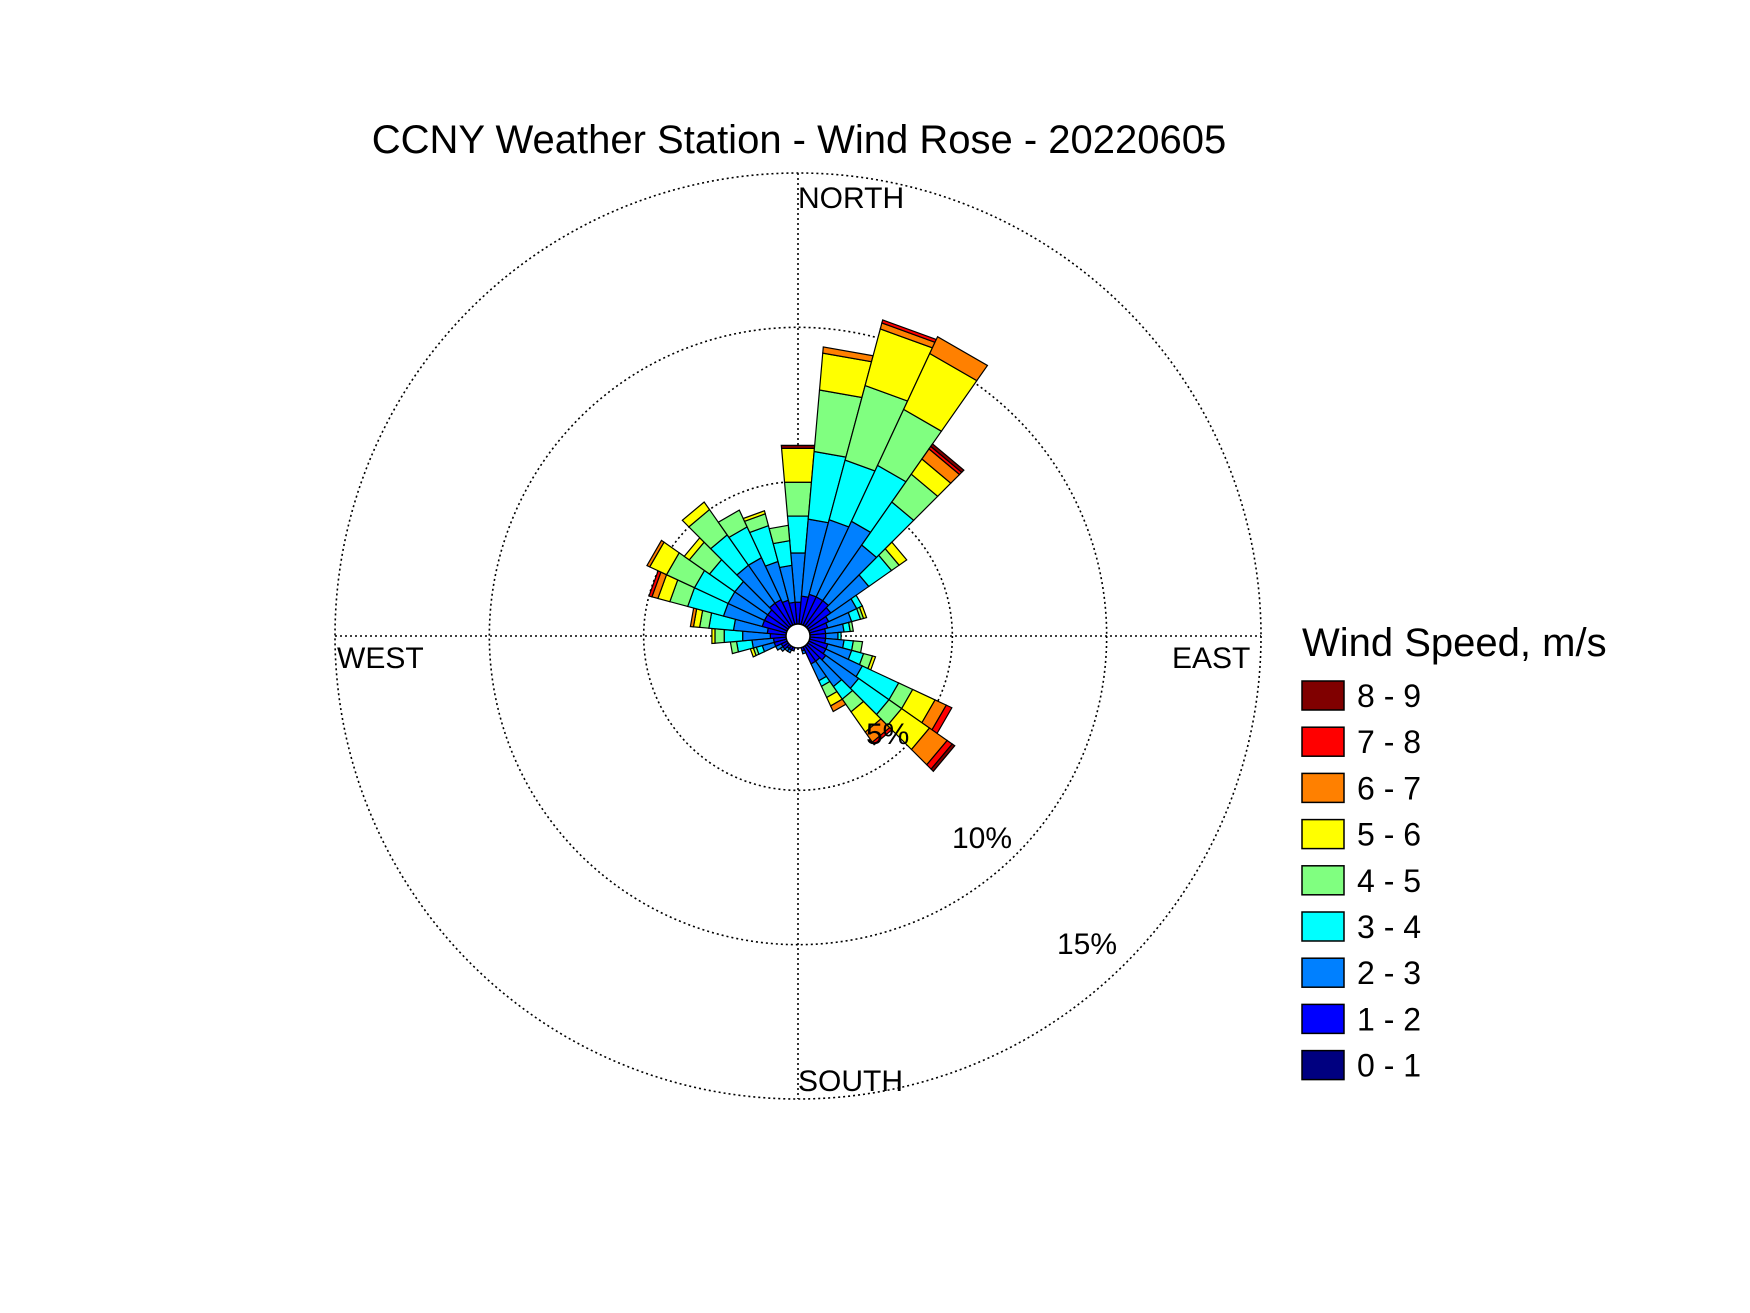 The height and width of the screenshot is (1313, 1750). Describe the element at coordinates (798, 636) in the screenshot. I see `center-hub` at that location.